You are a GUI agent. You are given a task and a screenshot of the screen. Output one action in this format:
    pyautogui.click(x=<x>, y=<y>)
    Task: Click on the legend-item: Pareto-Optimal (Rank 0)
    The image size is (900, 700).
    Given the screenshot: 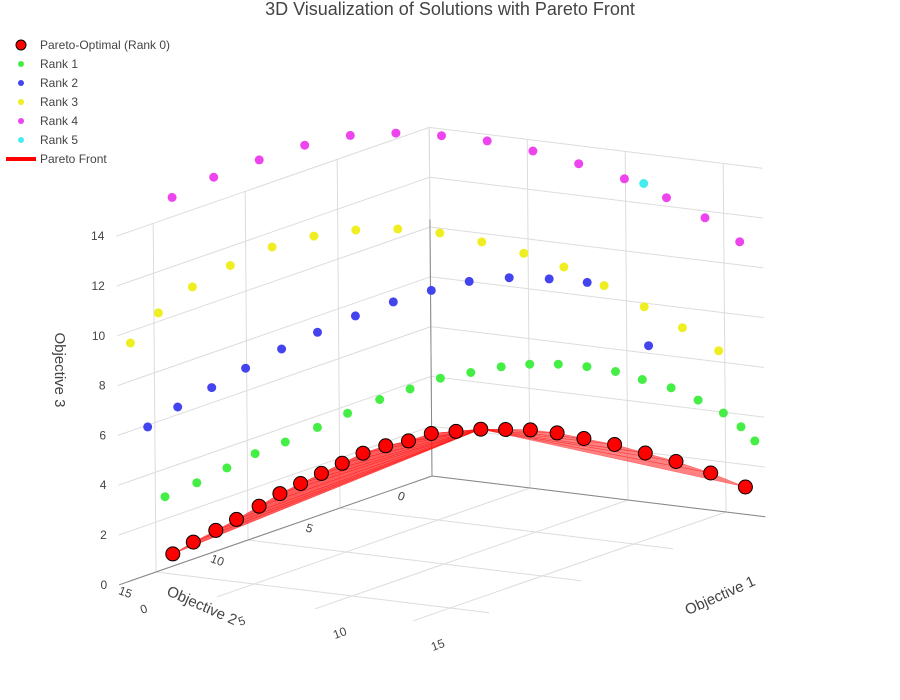 What is the action you would take?
    pyautogui.click(x=92, y=45)
    